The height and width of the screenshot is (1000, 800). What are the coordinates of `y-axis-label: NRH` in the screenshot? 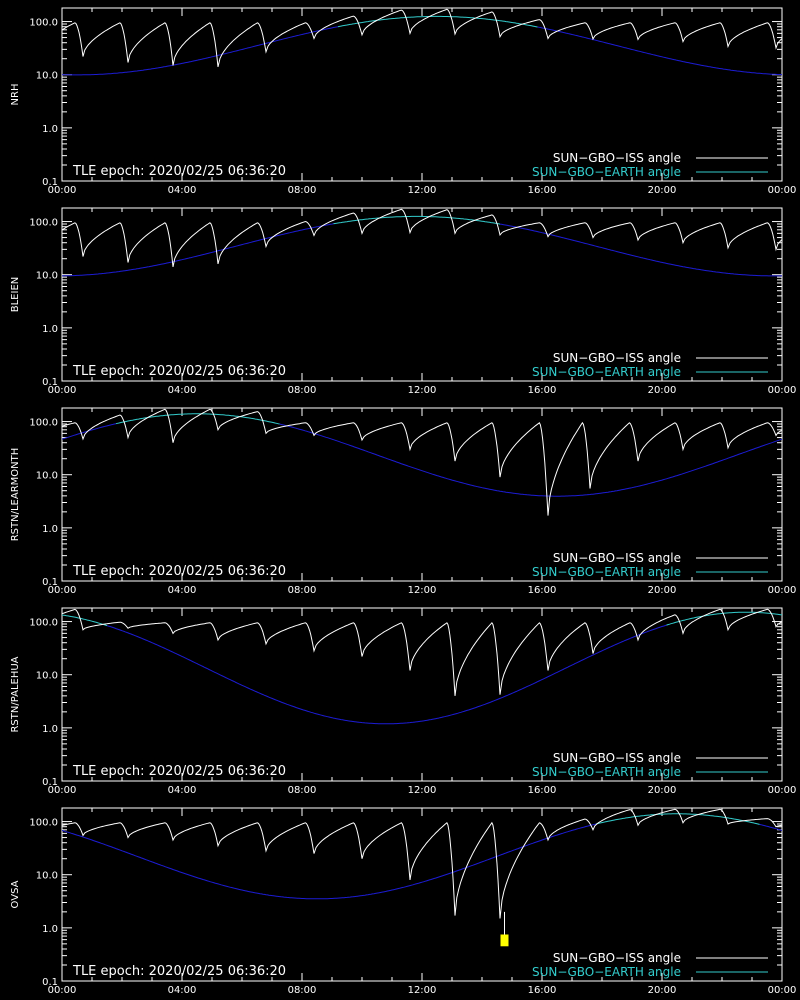 It's located at (15, 95).